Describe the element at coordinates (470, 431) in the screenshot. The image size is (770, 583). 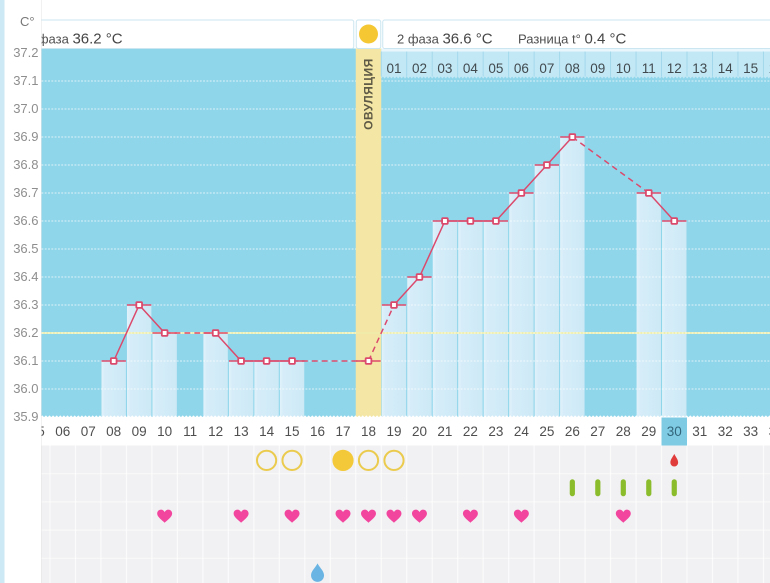
I see `svg-text: 22` at that location.